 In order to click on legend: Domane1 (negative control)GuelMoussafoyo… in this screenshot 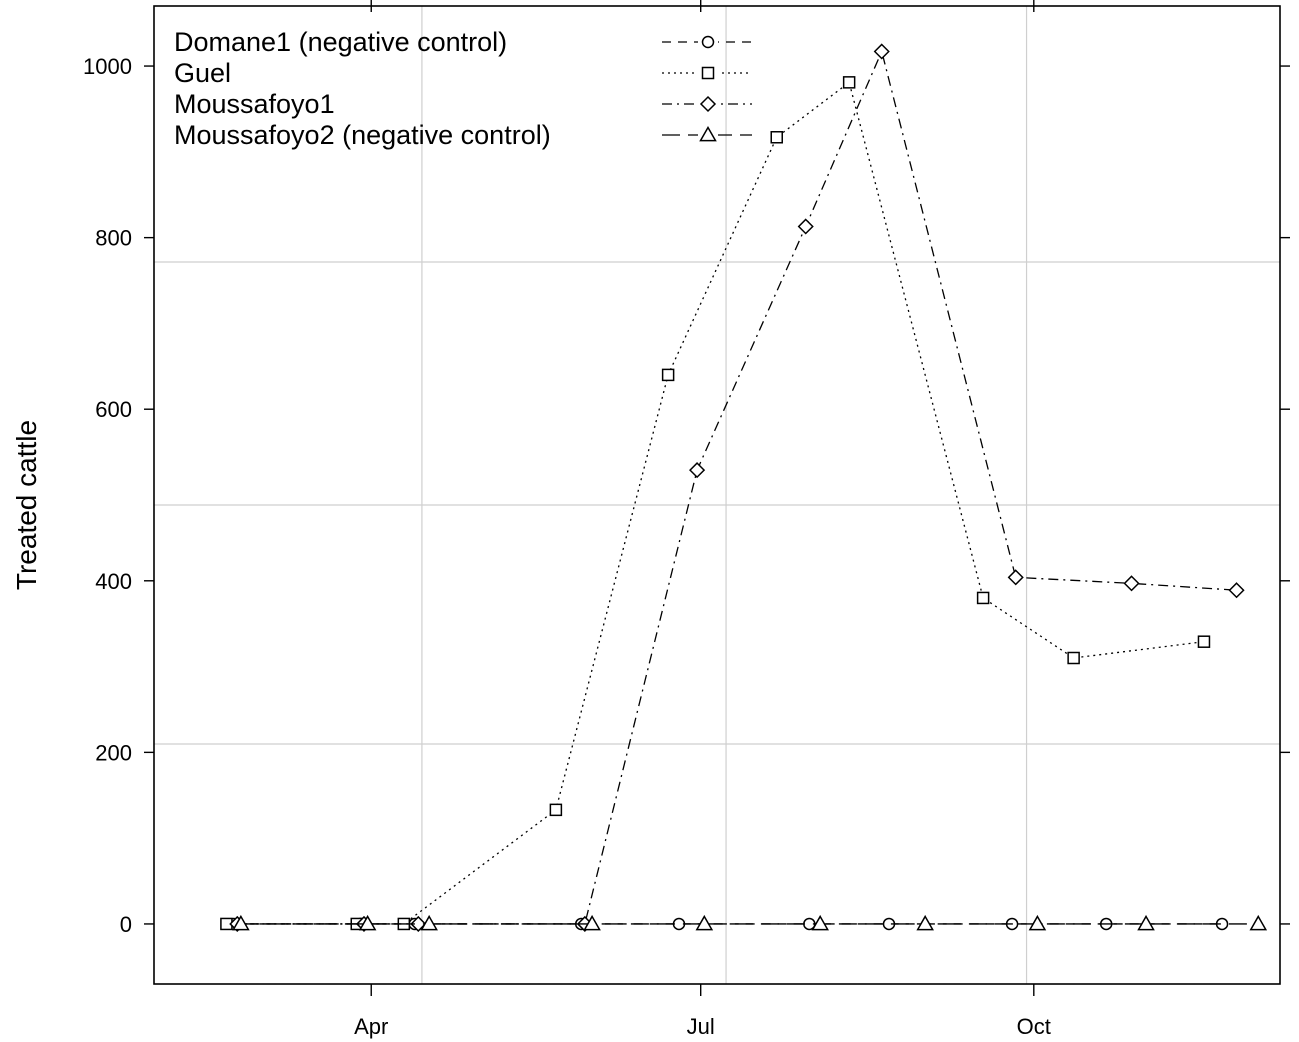, I will do `click(463, 88)`.